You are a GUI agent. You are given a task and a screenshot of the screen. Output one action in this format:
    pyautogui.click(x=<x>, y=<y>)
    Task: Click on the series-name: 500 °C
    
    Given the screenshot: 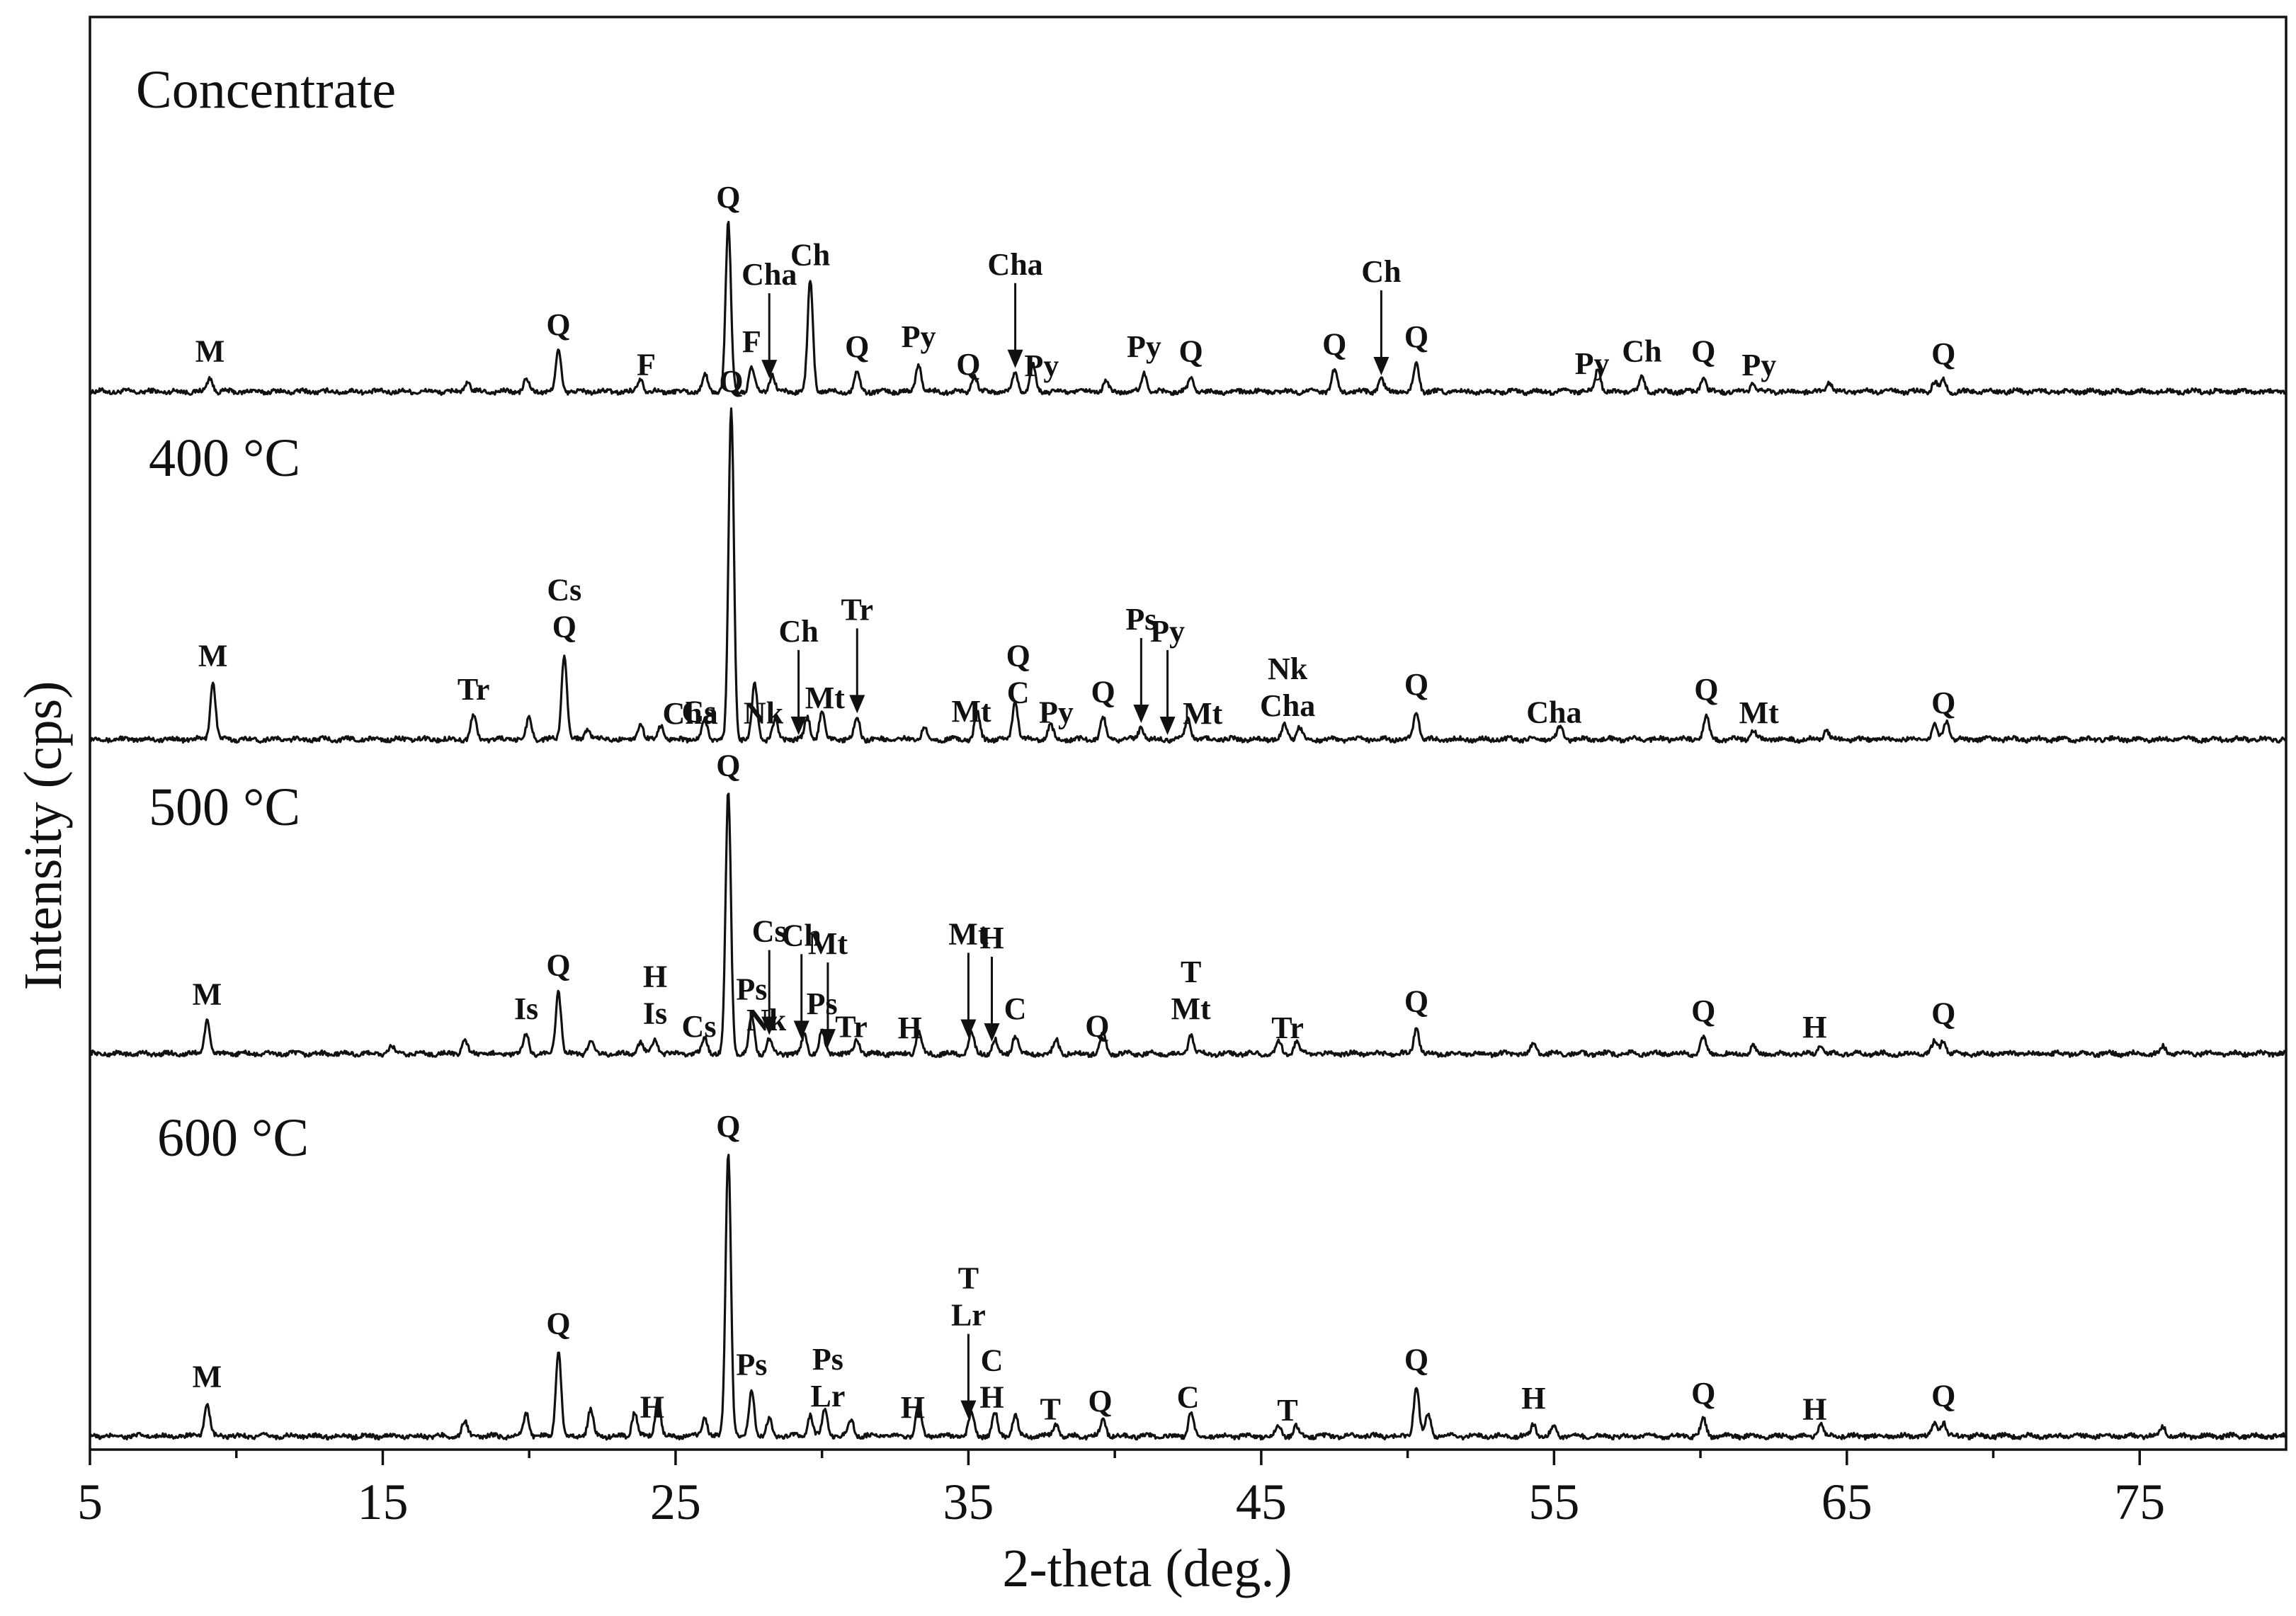 What is the action you would take?
    pyautogui.click(x=224, y=807)
    